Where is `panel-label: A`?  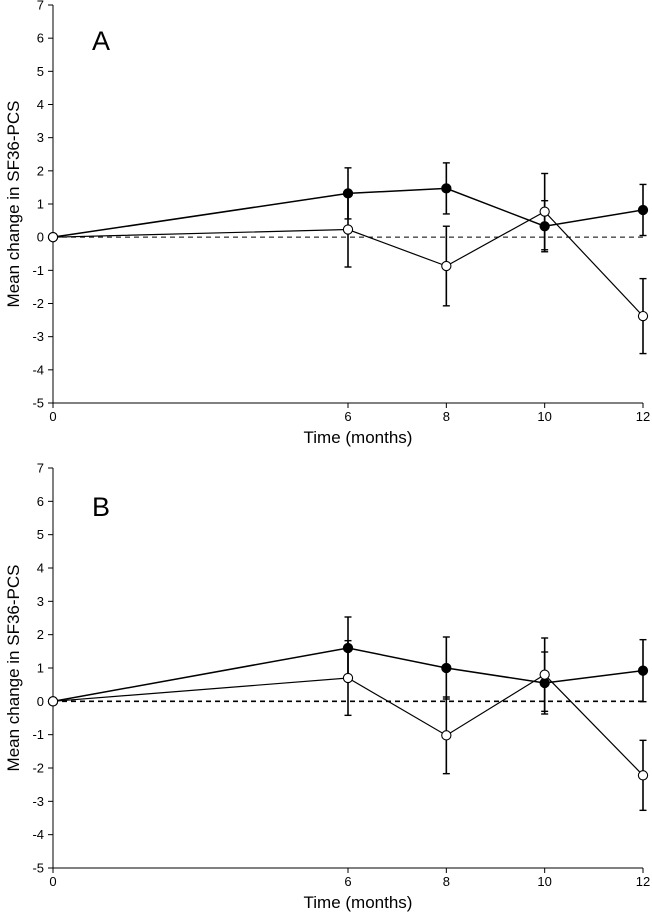
panel-label: A is located at coordinates (101, 41).